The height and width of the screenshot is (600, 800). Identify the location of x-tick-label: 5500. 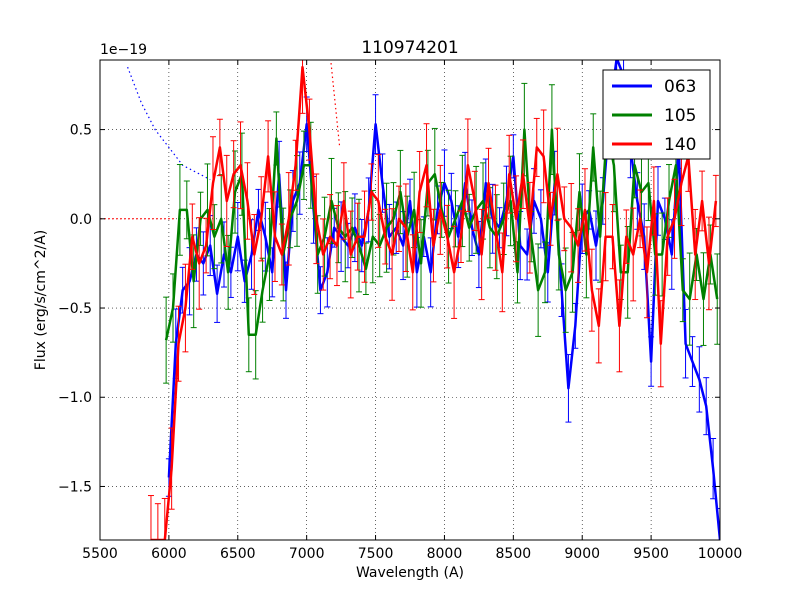
(100, 554).